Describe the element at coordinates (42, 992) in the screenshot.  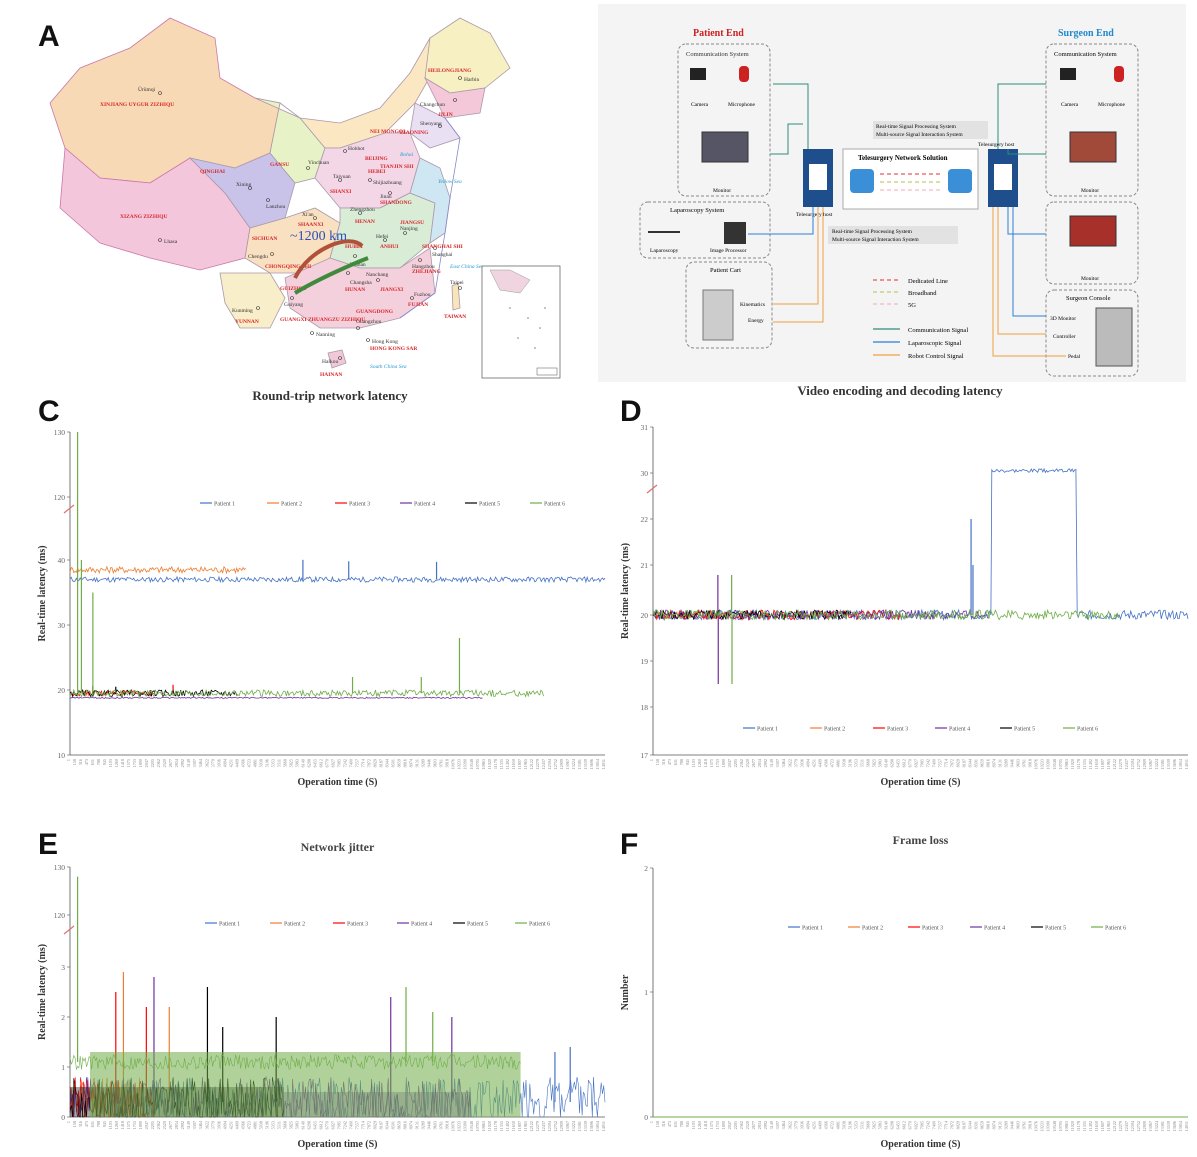
I see `y-axis-label: Real-time latency (ms)` at that location.